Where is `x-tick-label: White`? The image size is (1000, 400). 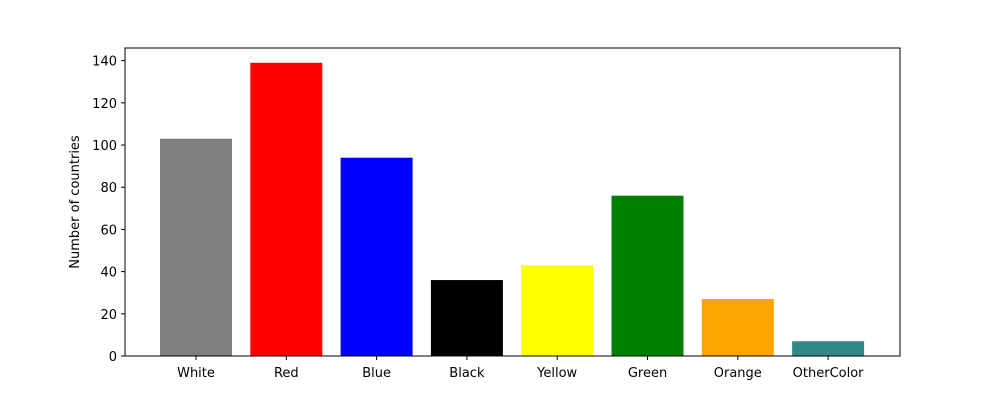
x-tick-label: White is located at coordinates (196, 373).